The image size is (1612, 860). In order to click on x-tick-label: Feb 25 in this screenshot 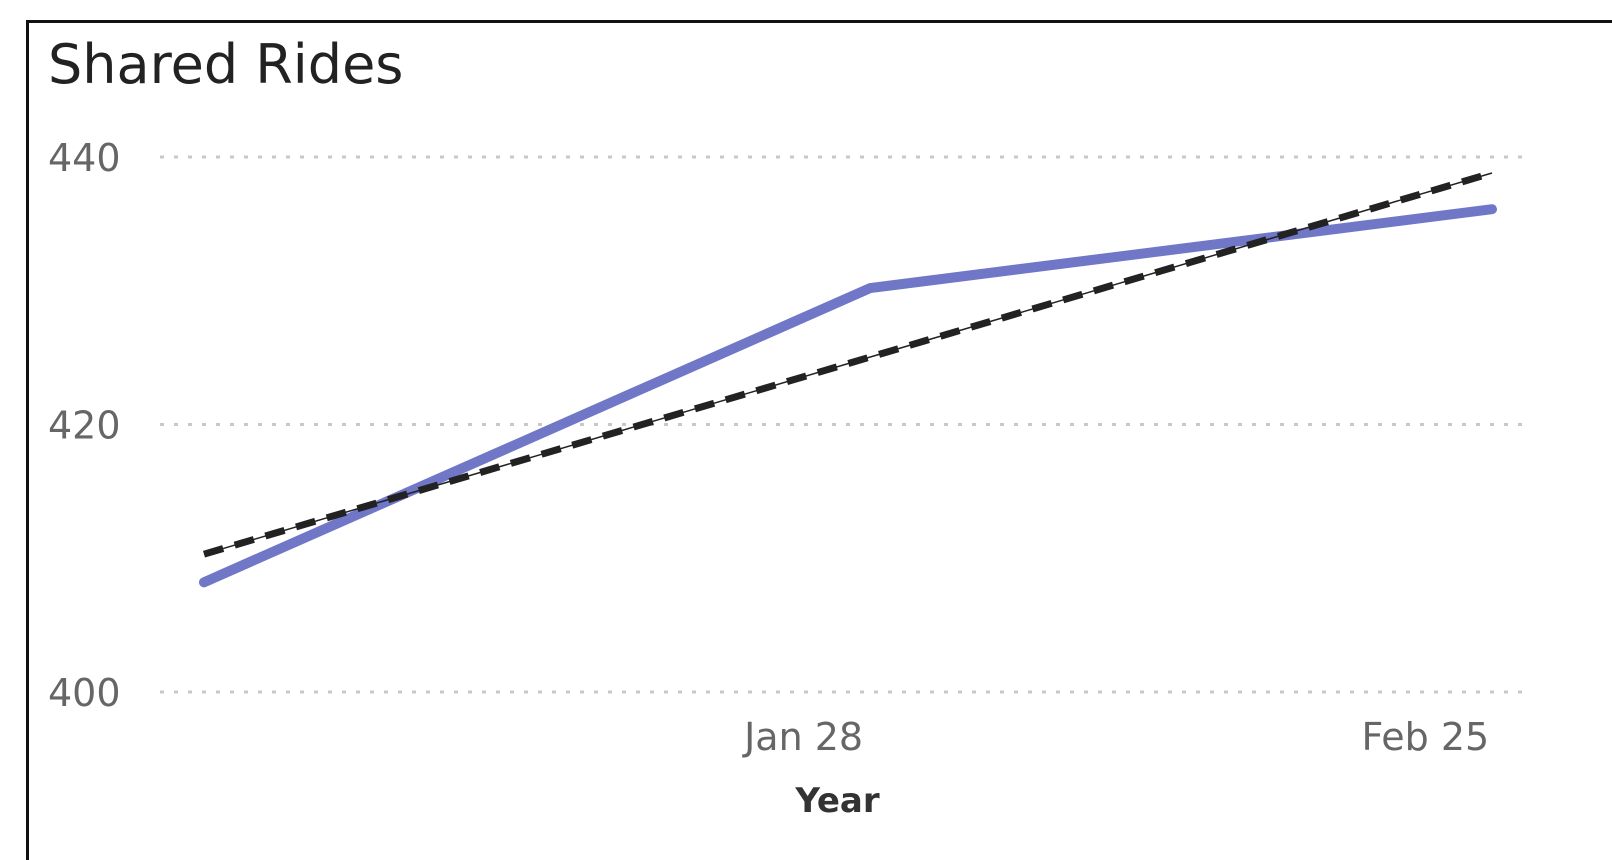, I will do `click(1426, 737)`.